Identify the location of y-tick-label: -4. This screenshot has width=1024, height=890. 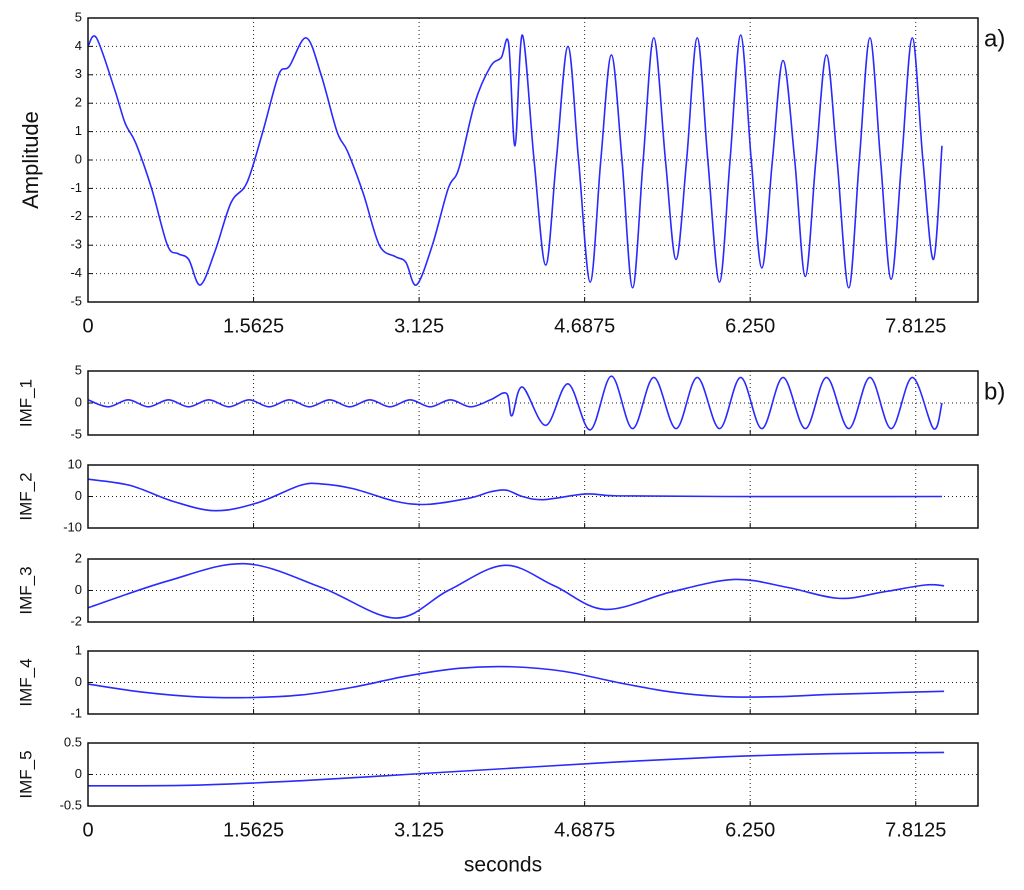
(76, 272).